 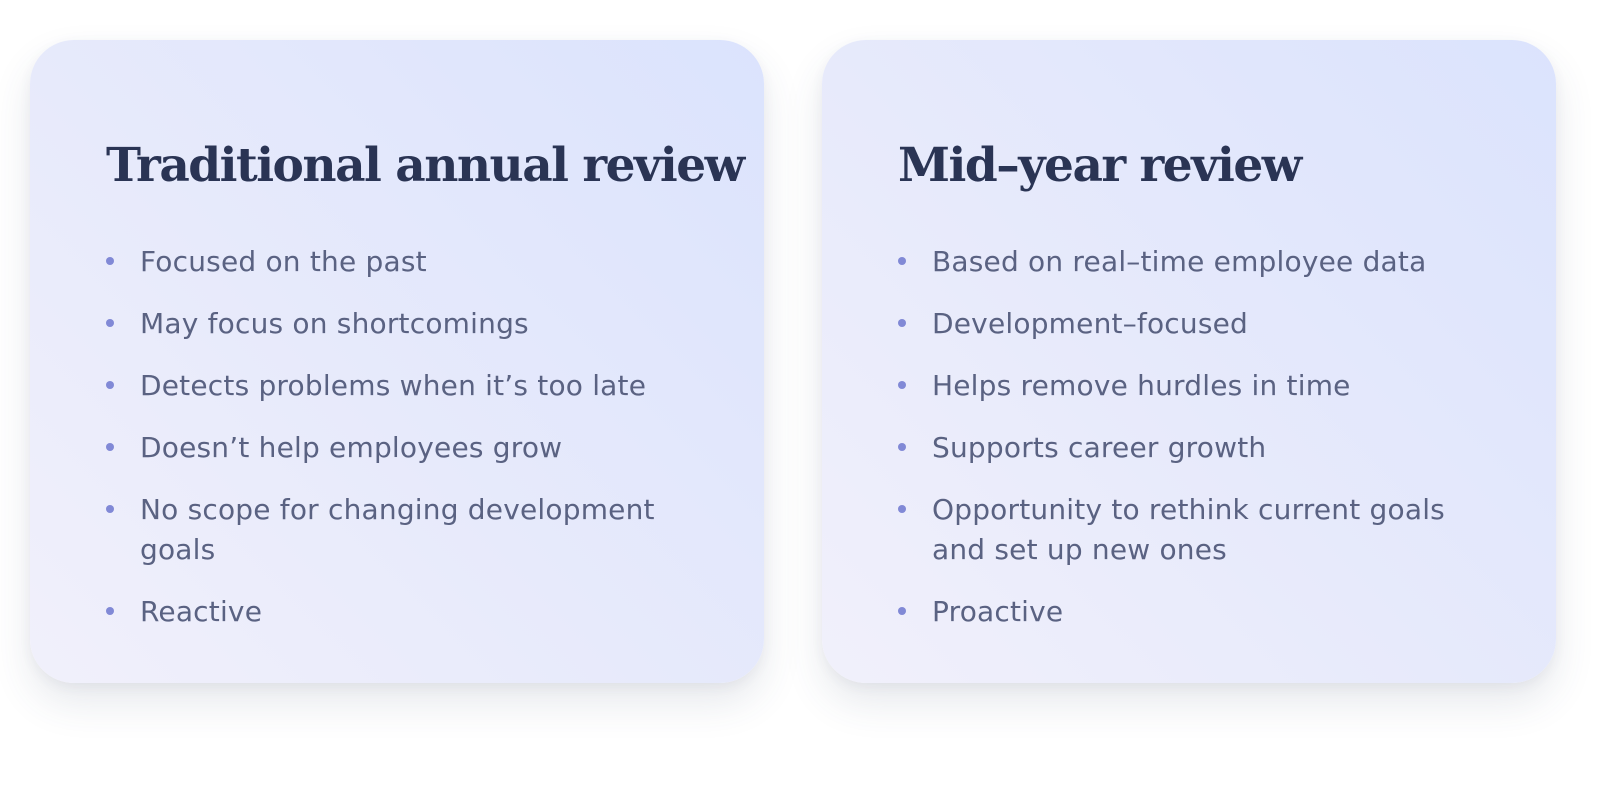 What do you see at coordinates (1197, 612) in the screenshot?
I see `list-item: Proactive` at bounding box center [1197, 612].